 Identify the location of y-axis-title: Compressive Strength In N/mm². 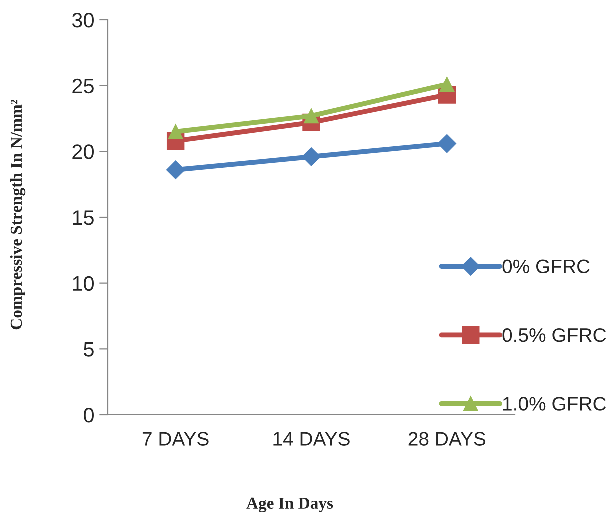
(18, 215).